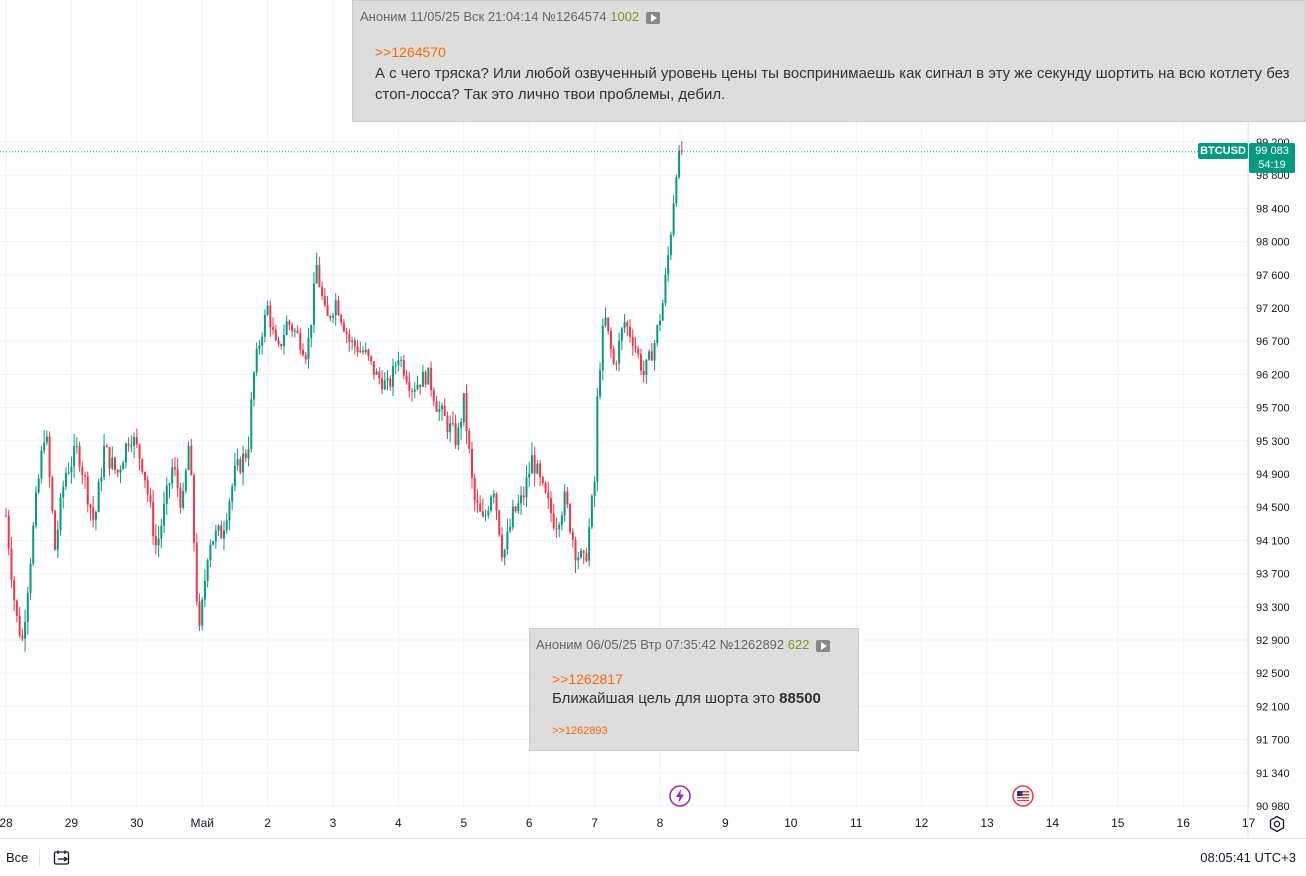 The image size is (1306, 876). Describe the element at coordinates (1273, 309) in the screenshot. I see `price-tick-label: 97 200` at that location.